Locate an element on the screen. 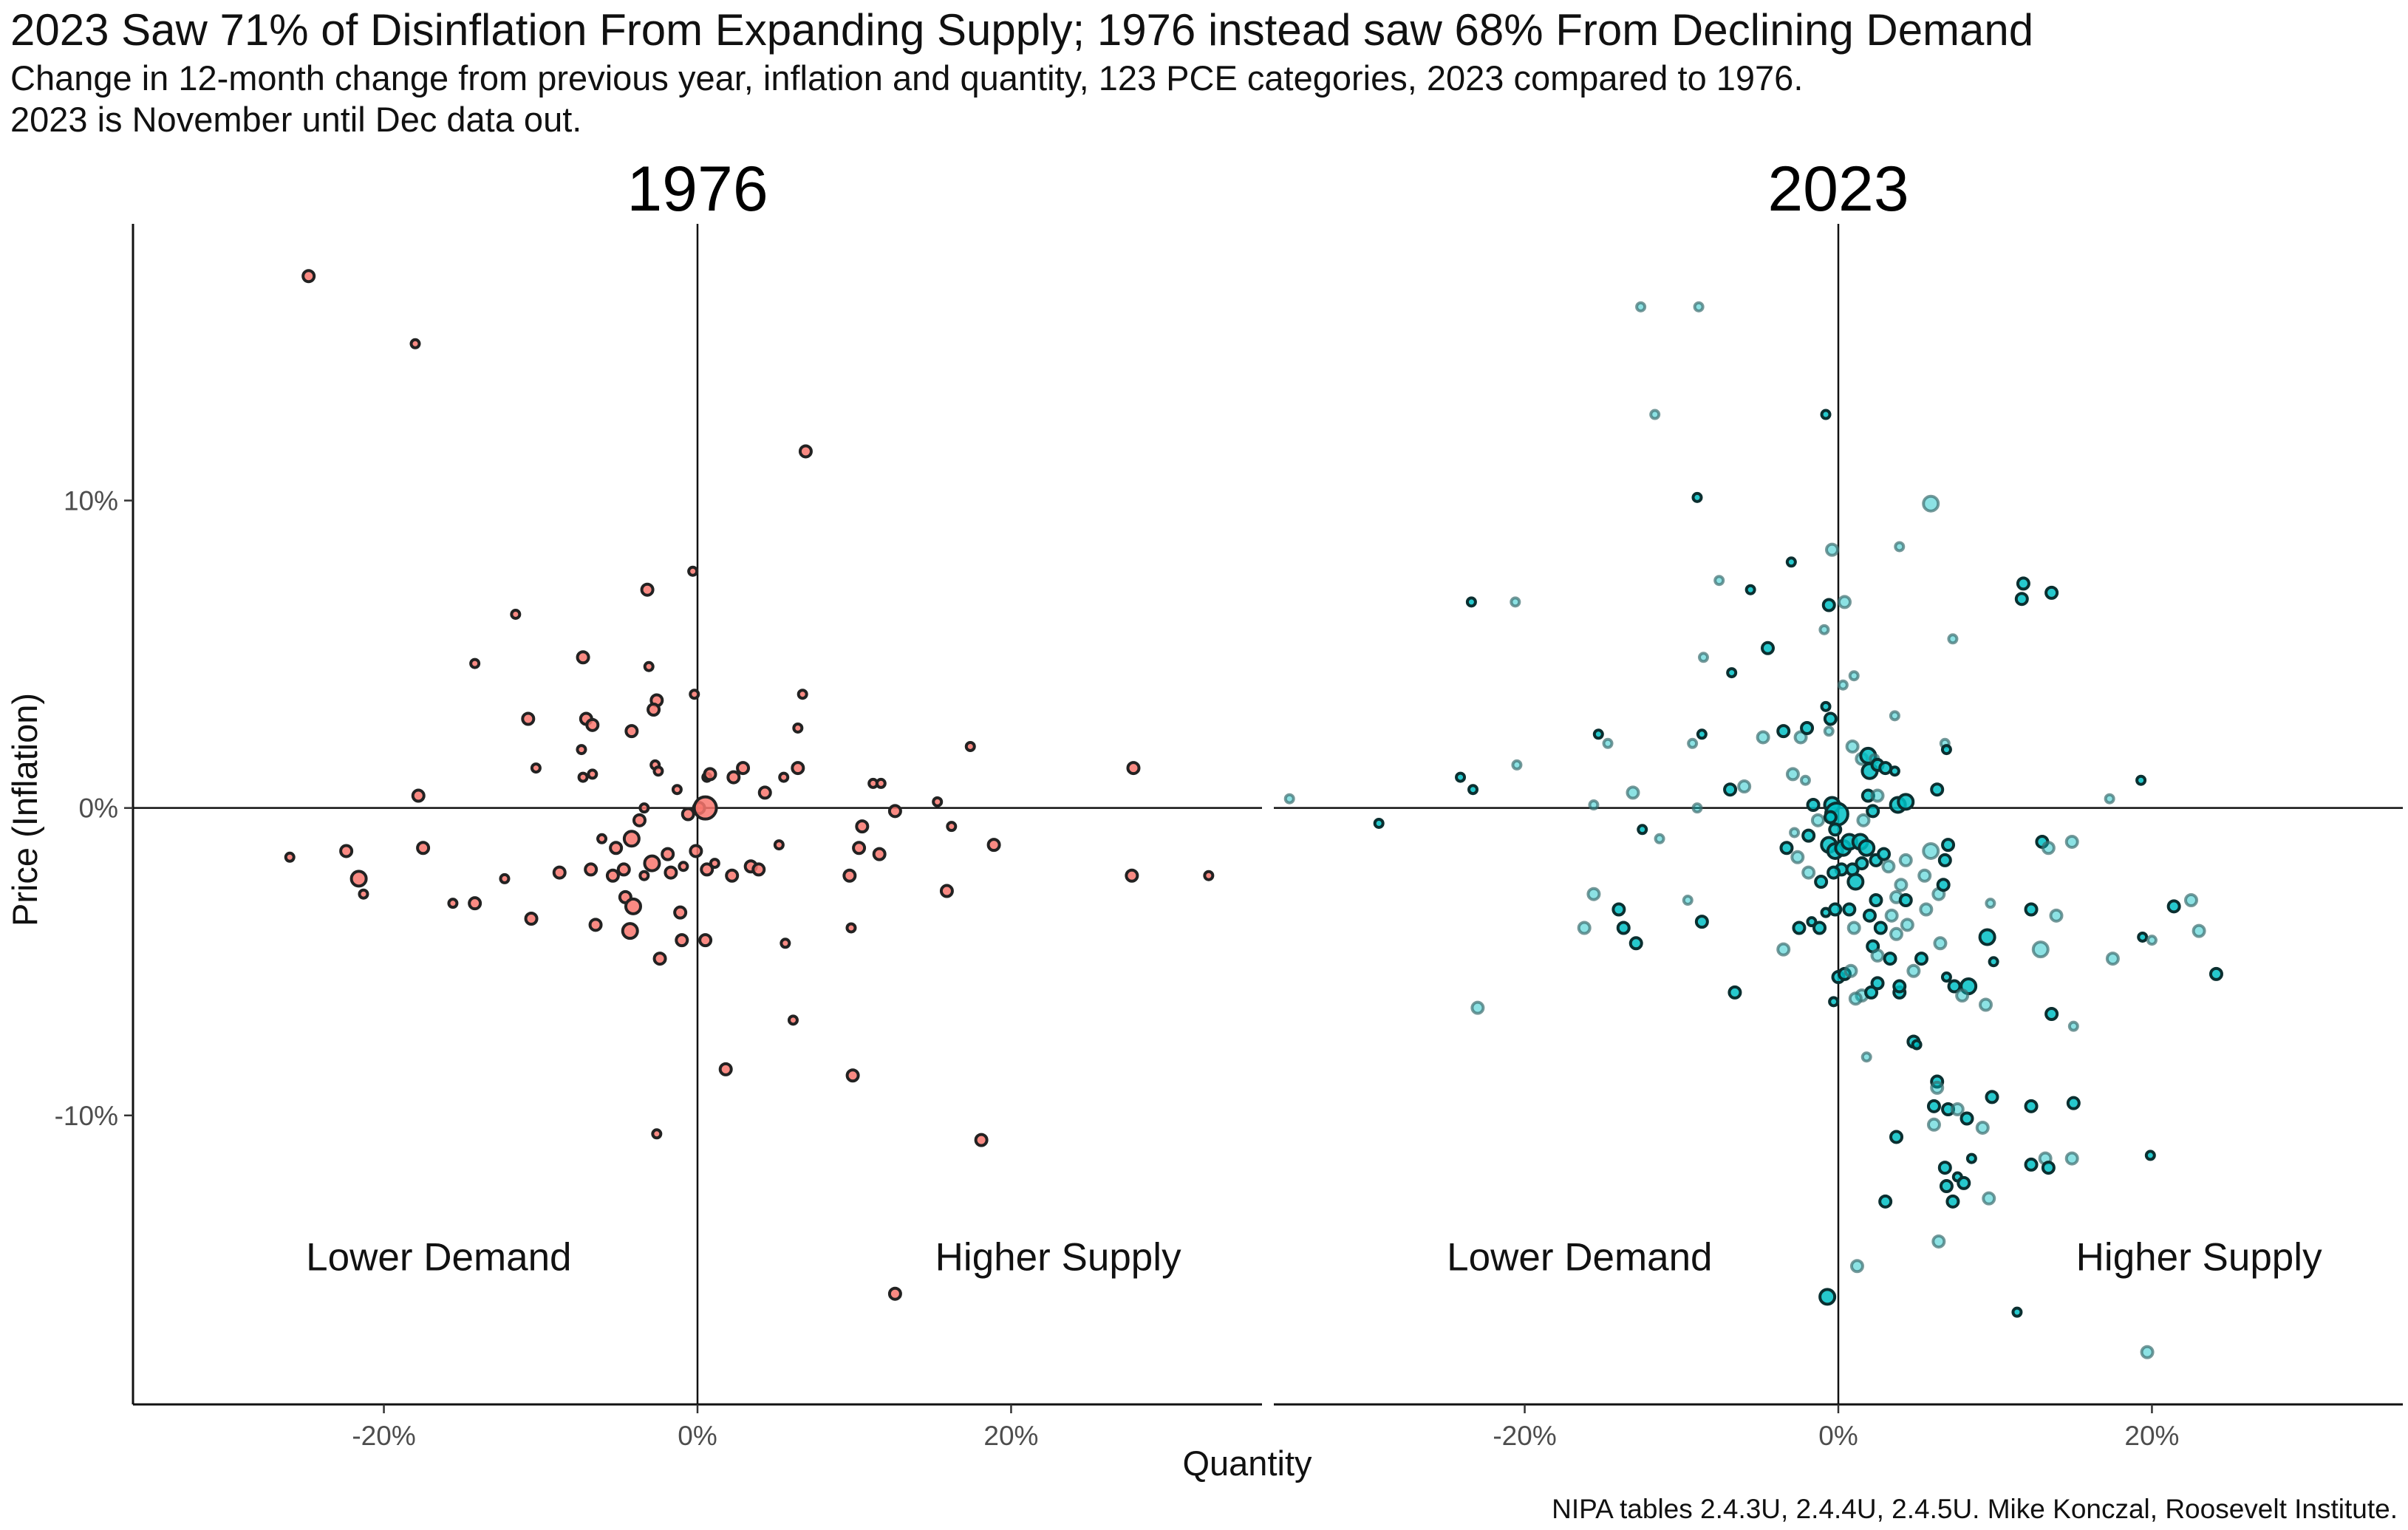  facet-title: 1976 is located at coordinates (698, 190).